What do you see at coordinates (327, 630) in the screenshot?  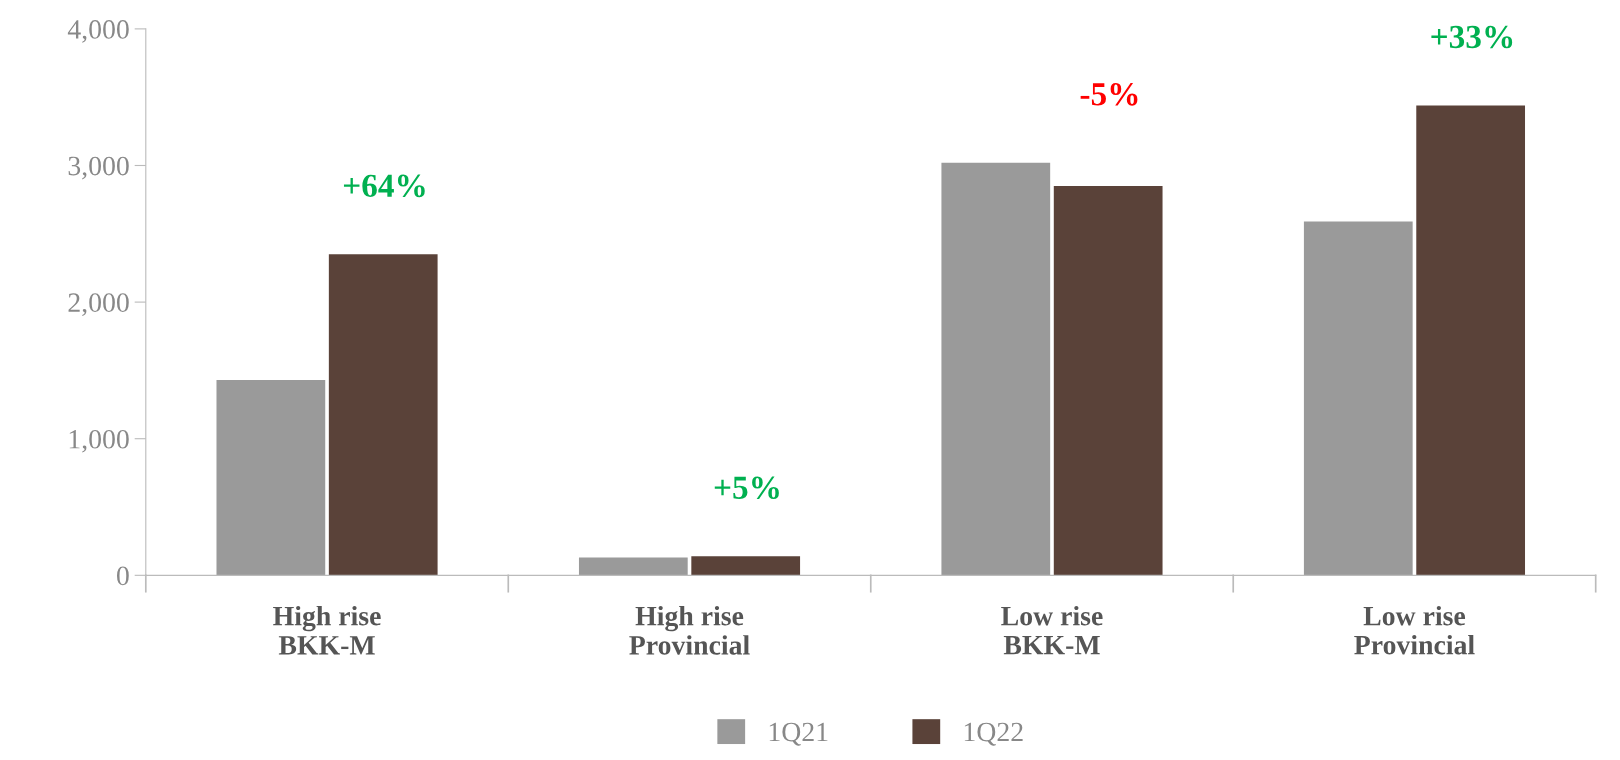 I see `x-tick-label: High rise BKK-M` at bounding box center [327, 630].